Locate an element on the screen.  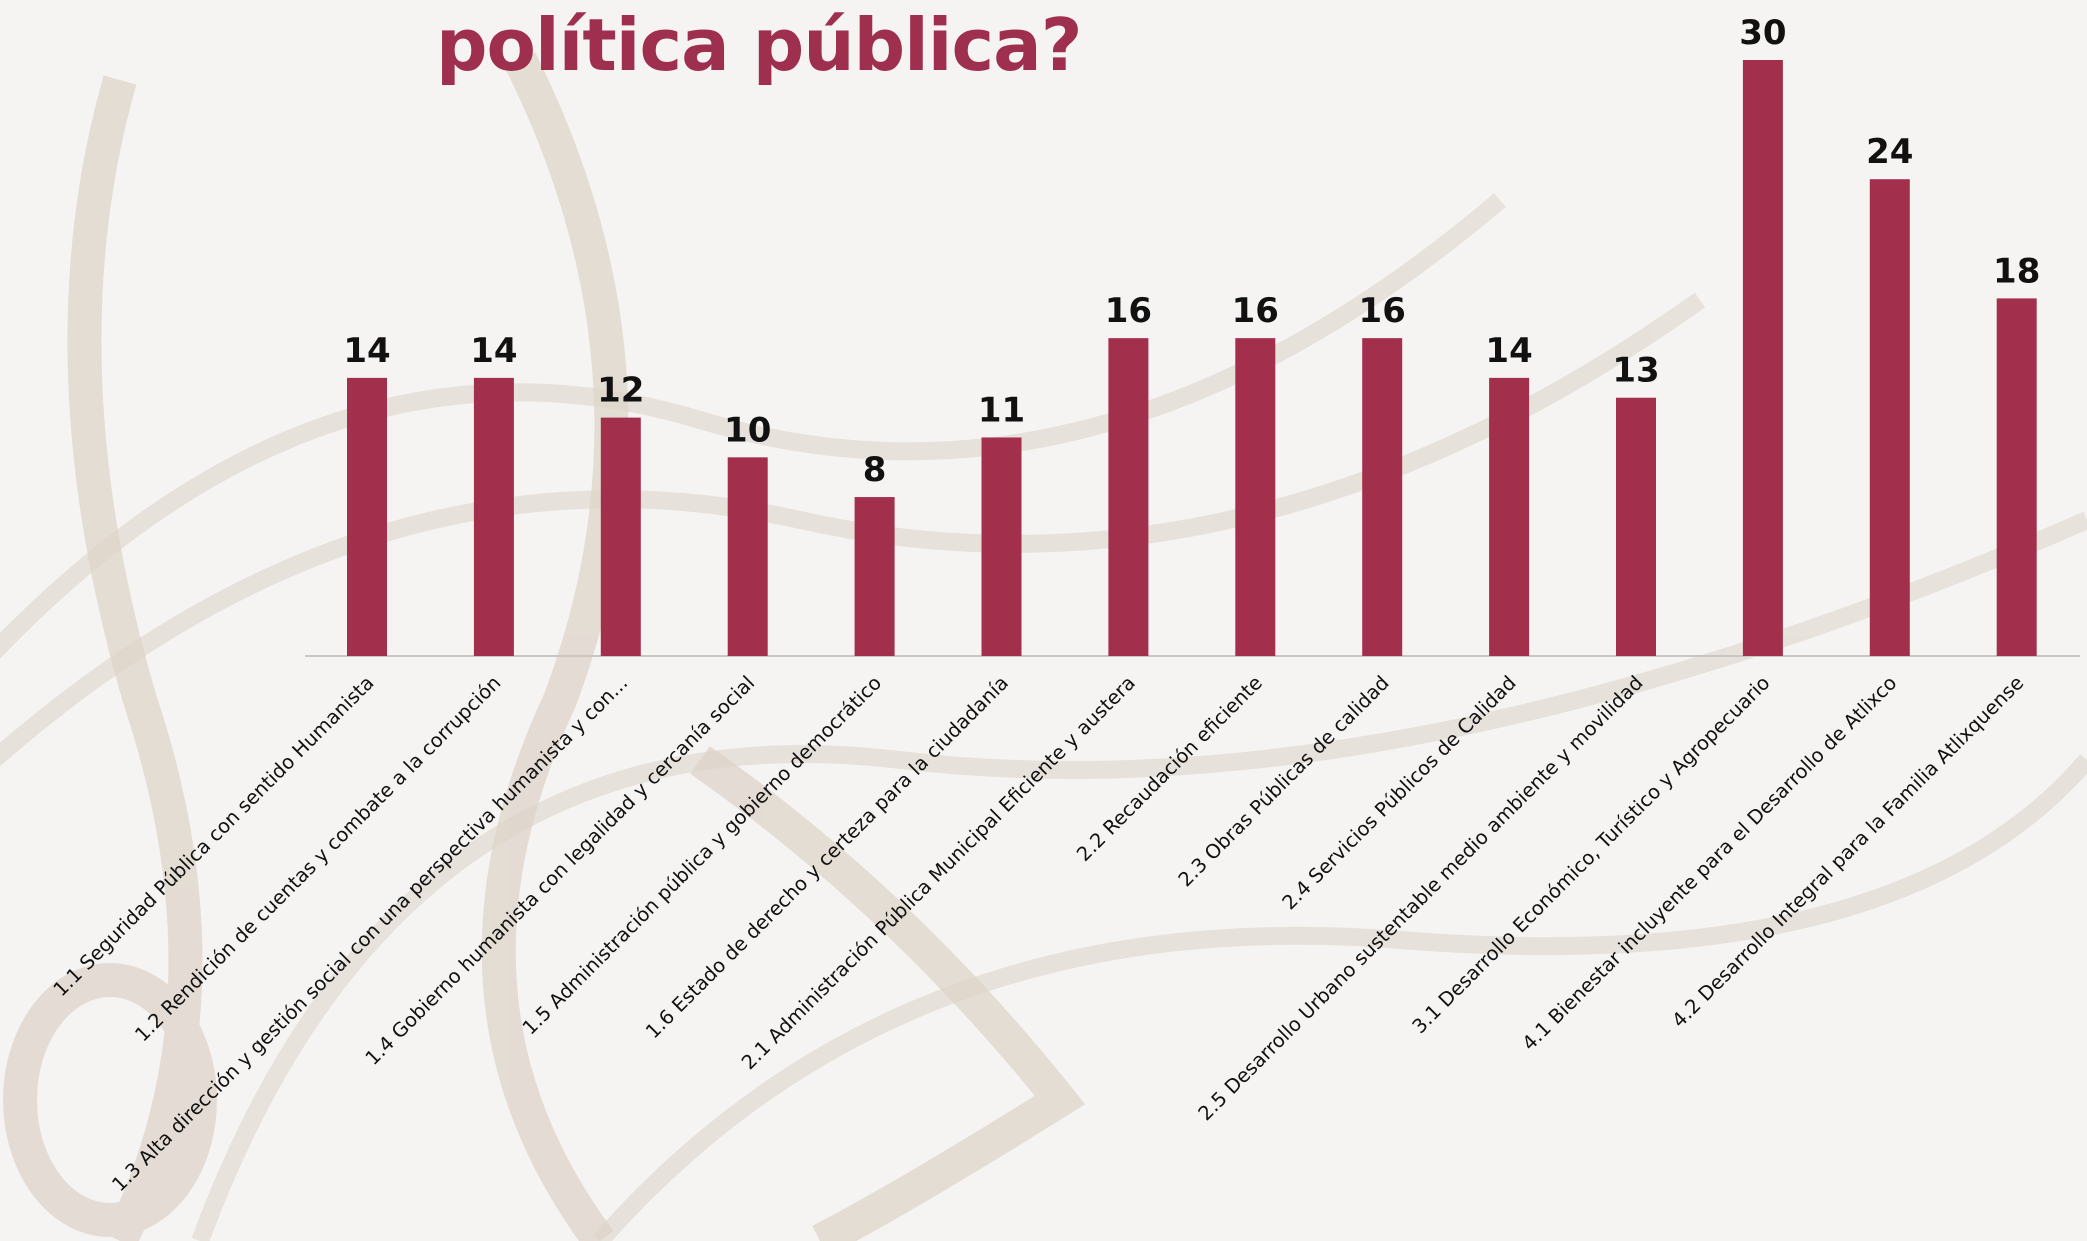
data-label-12: 30 is located at coordinates (1762, 33).